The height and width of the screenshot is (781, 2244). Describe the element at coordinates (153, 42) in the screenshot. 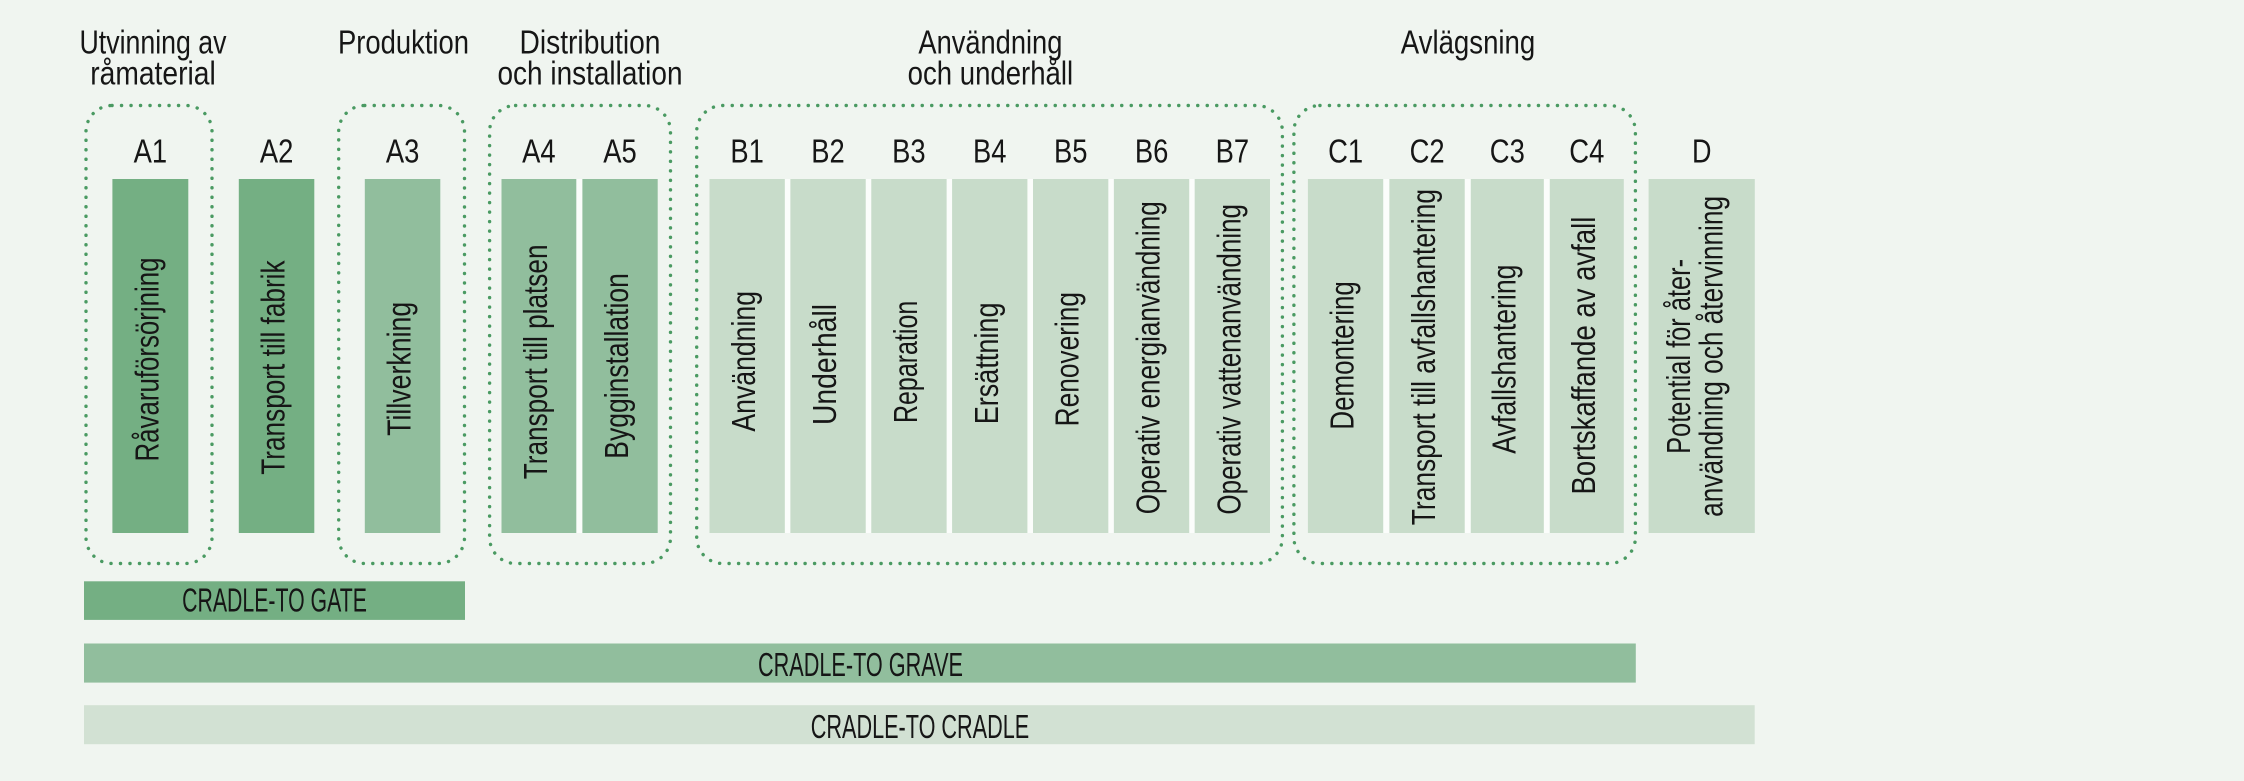

I see `svg-text: Utvinning av` at that location.